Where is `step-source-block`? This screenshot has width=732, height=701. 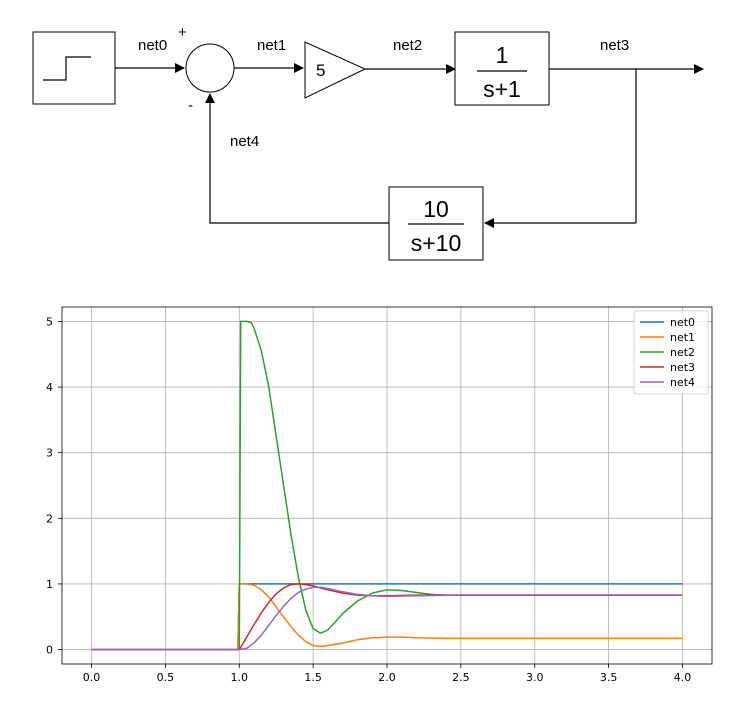
step-source-block is located at coordinates (74, 68).